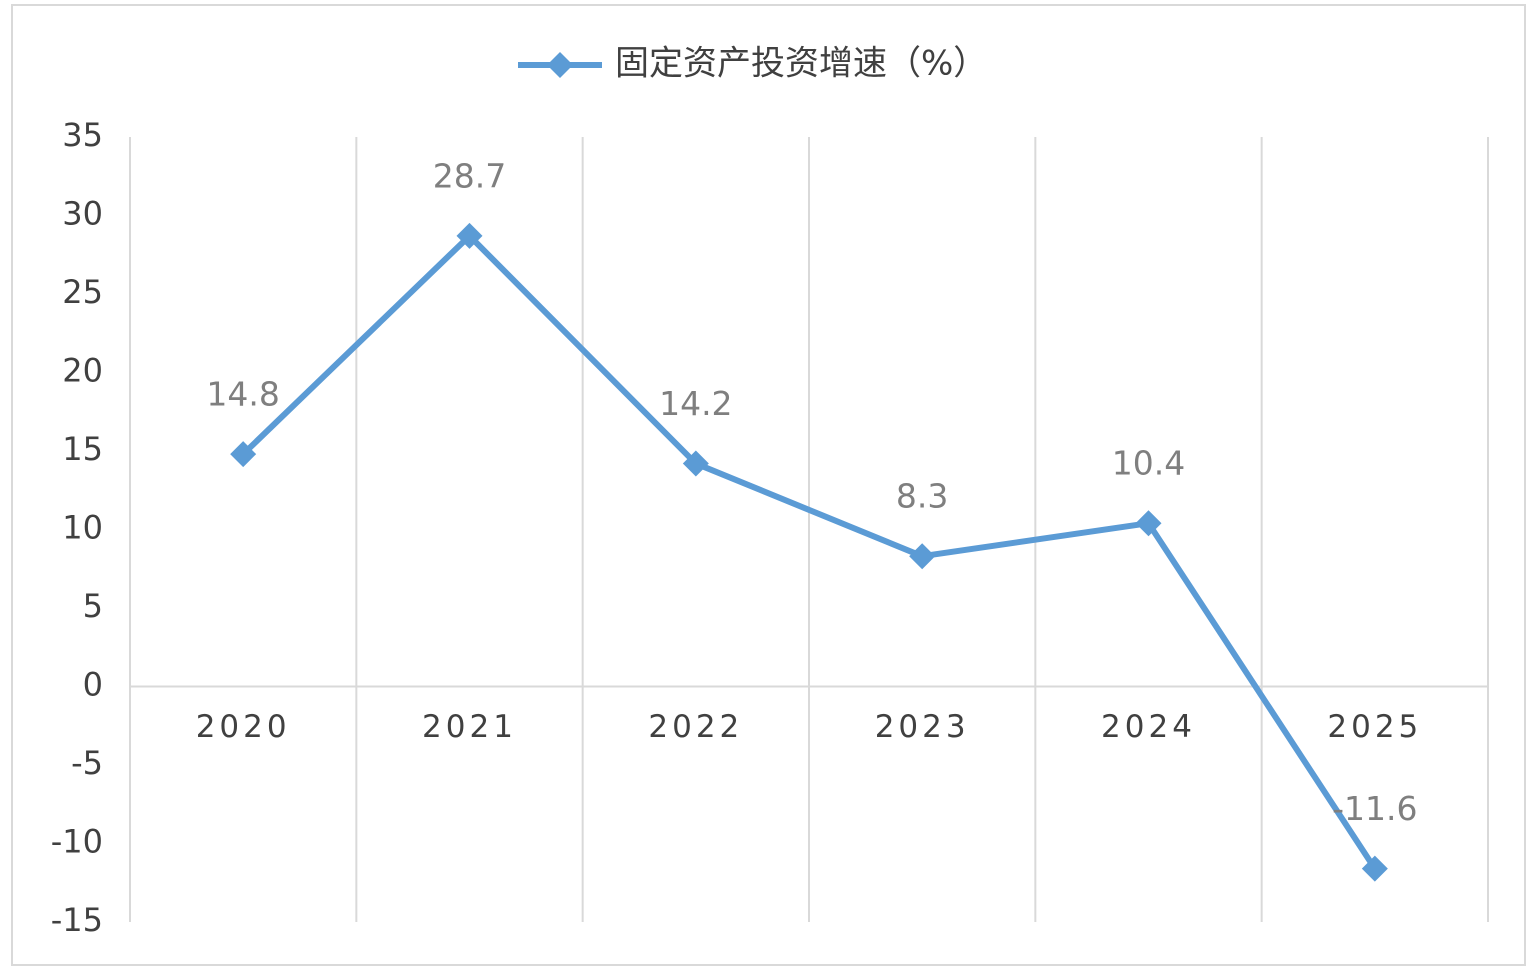 This screenshot has width=1530, height=969. I want to click on x-tick-label: 2023, so click(922, 727).